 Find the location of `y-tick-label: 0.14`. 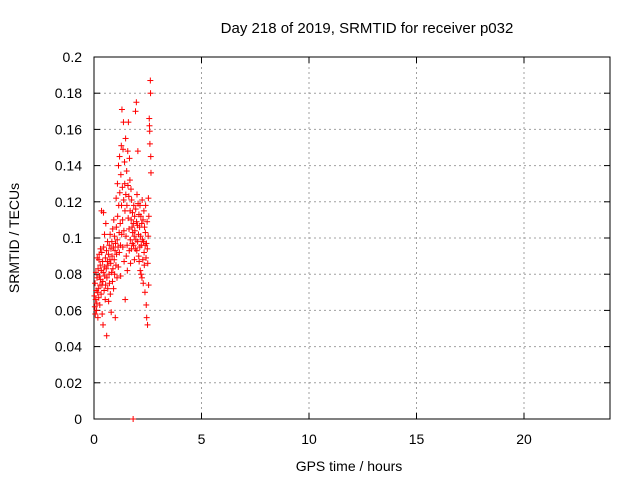

y-tick-label: 0.14 is located at coordinates (68, 166).